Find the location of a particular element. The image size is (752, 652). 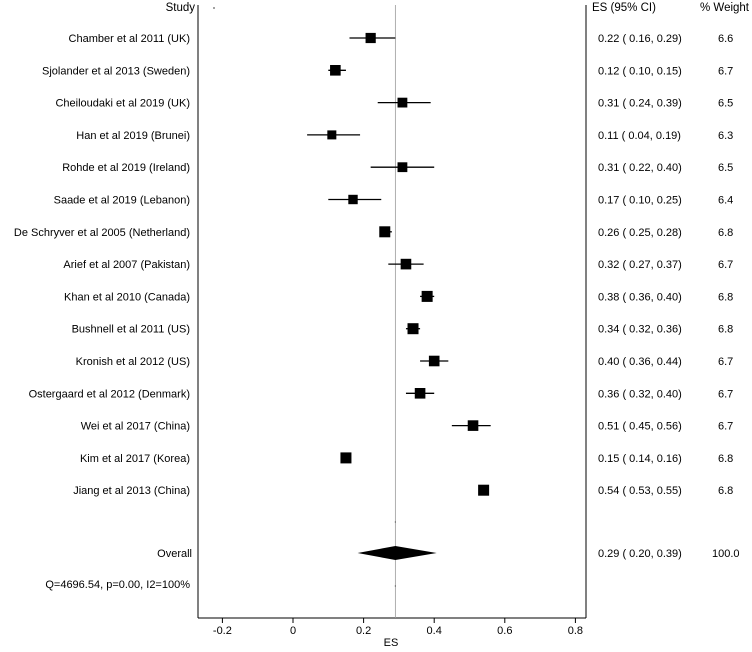

overall-weight-value: 100.0 is located at coordinates (726, 554).